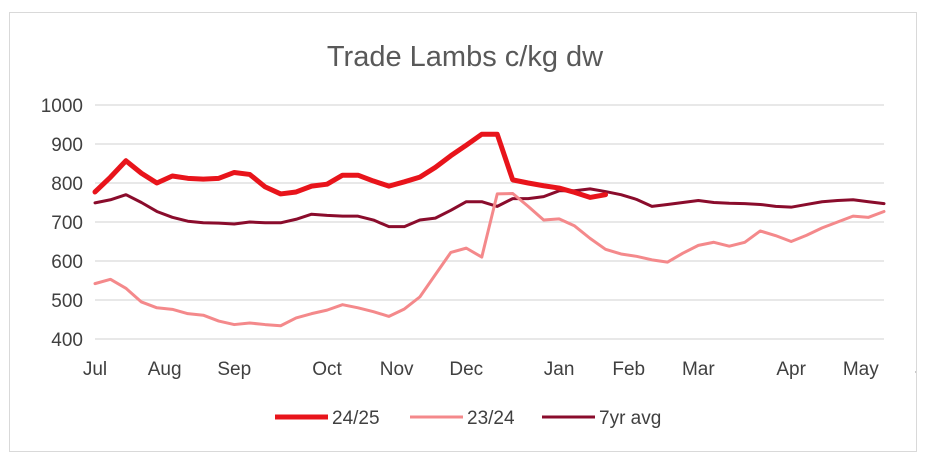 The width and height of the screenshot is (930, 464). I want to click on x-tick-label: Nov, so click(397, 369).